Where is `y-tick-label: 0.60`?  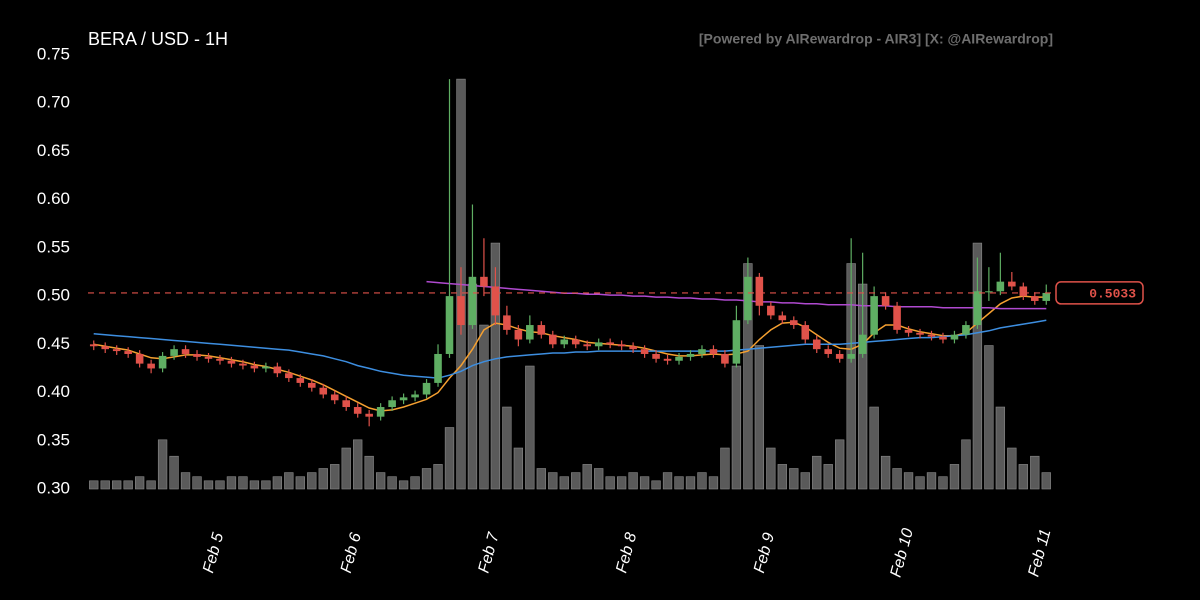
y-tick-label: 0.60 is located at coordinates (53, 198).